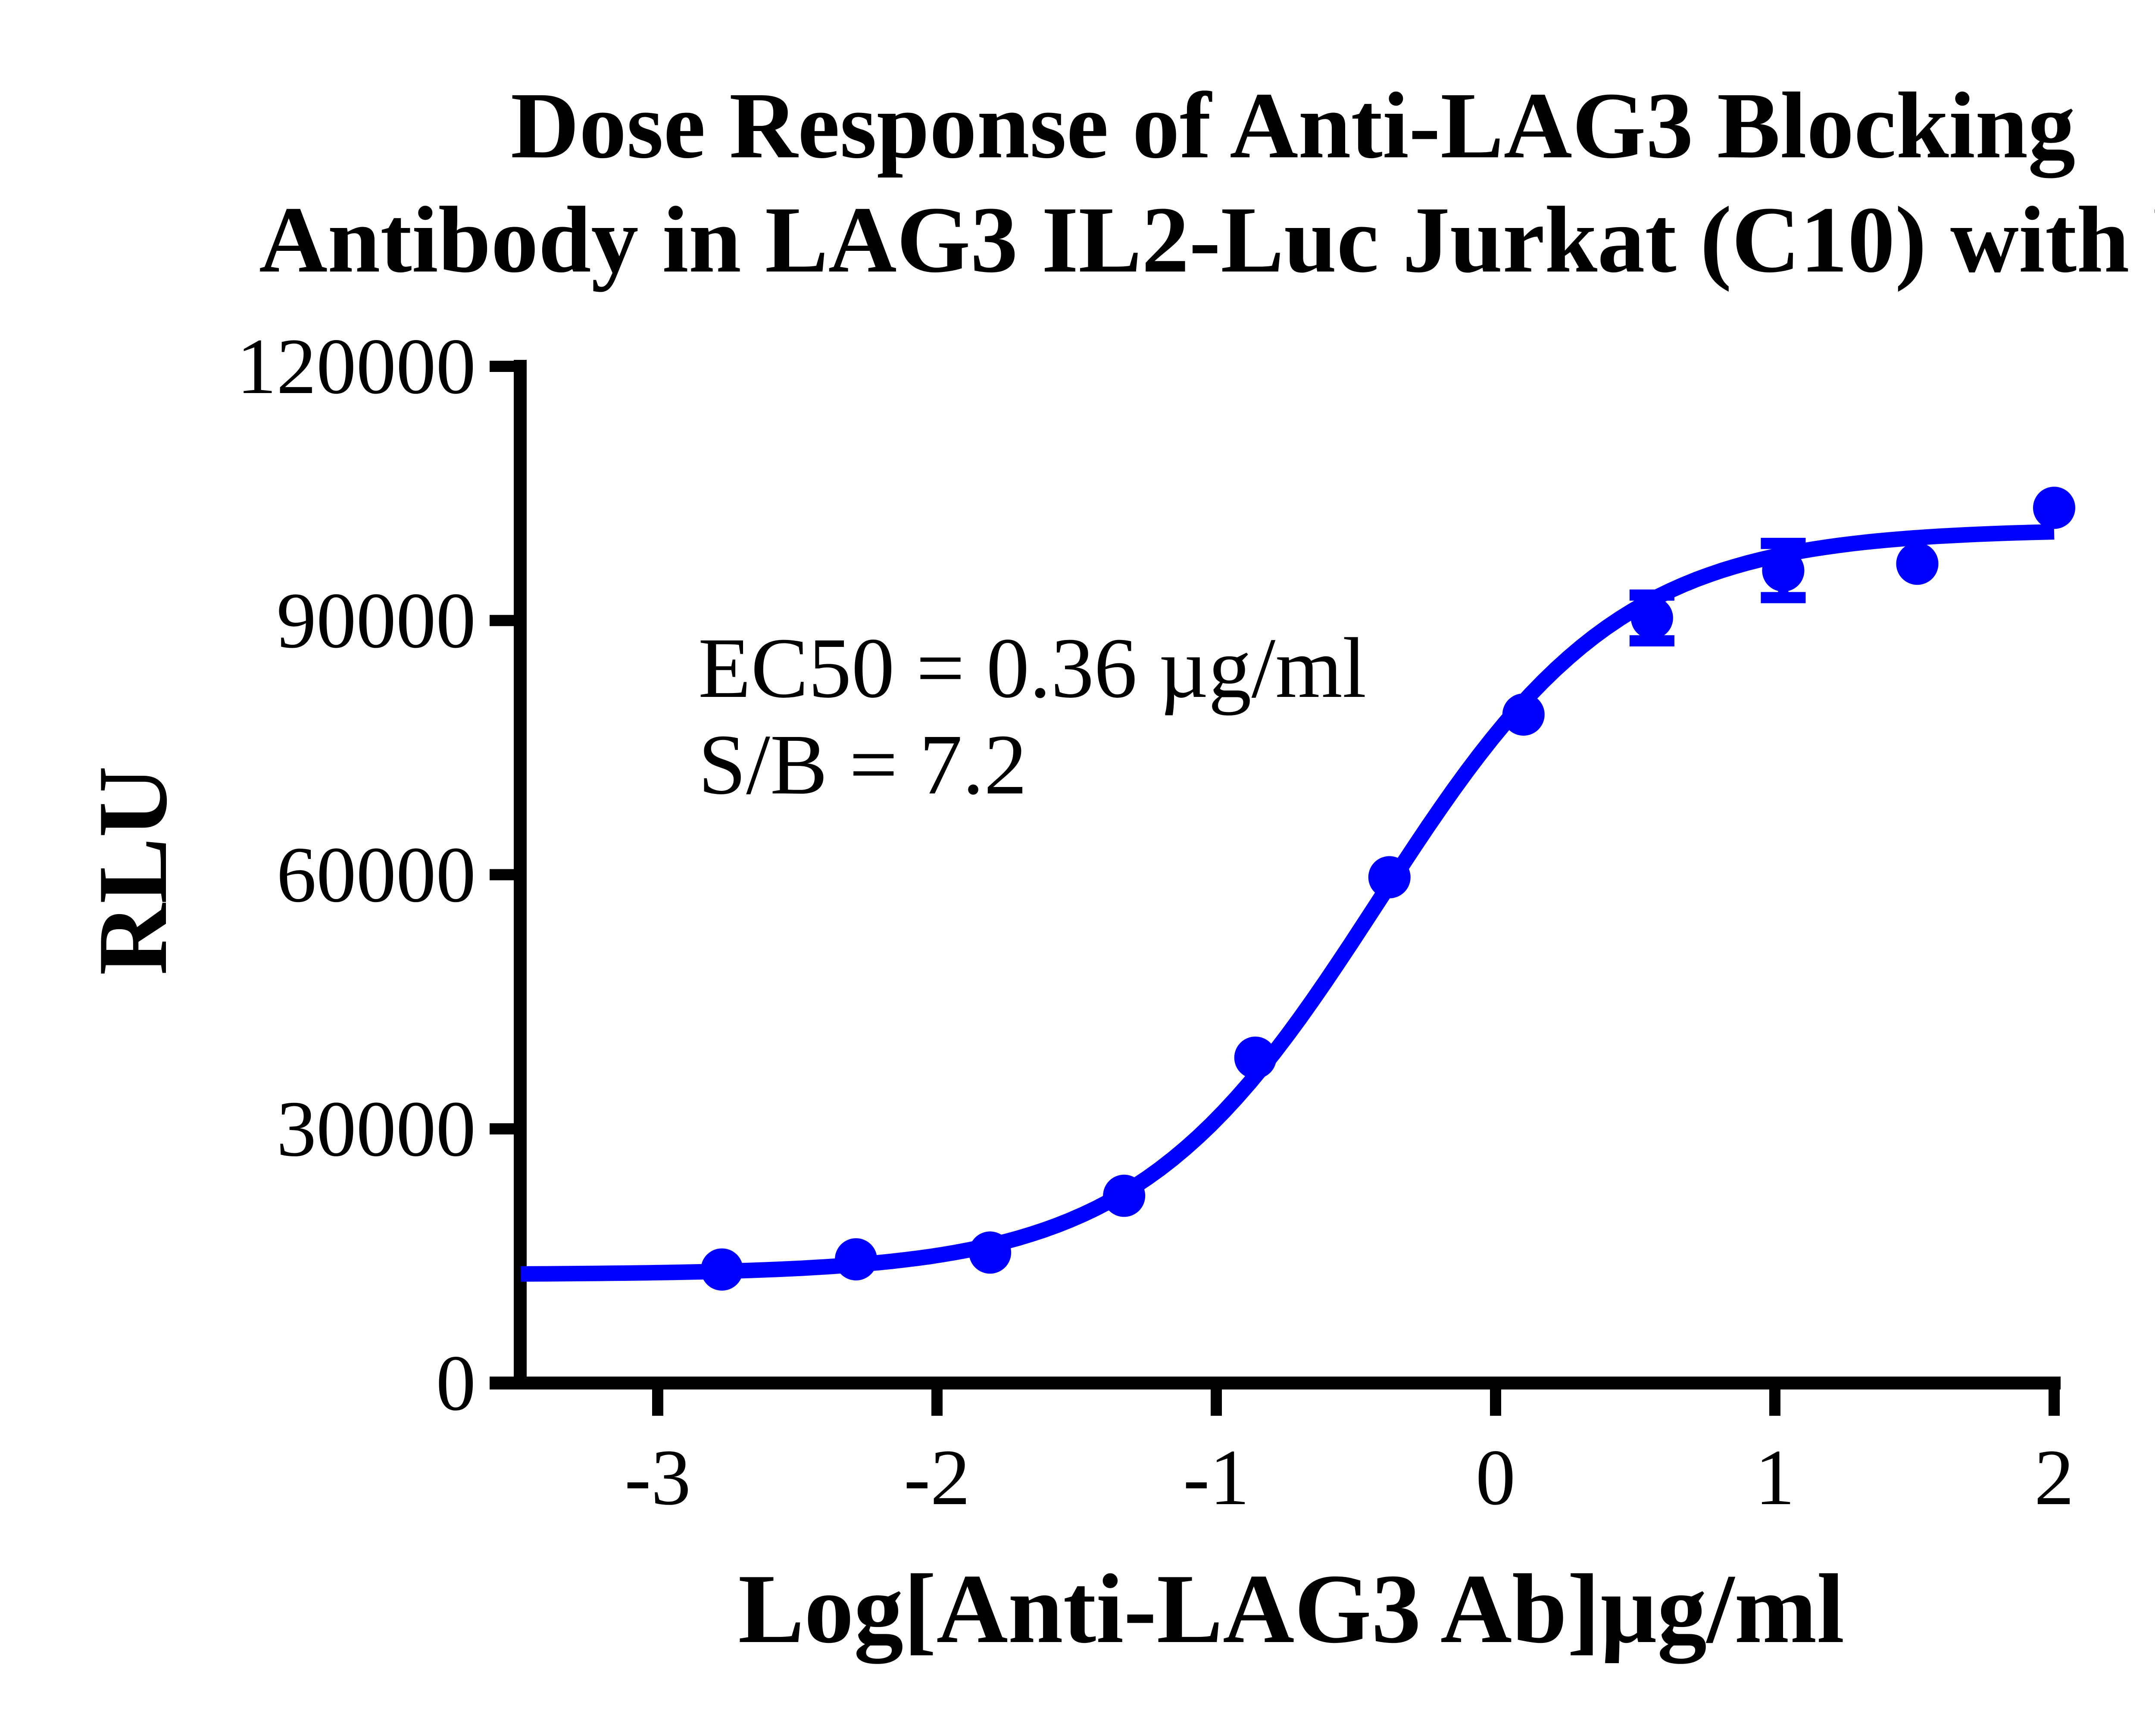 This screenshot has height=1736, width=2155. What do you see at coordinates (356, 366) in the screenshot?
I see `y-tick-label: 120000` at bounding box center [356, 366].